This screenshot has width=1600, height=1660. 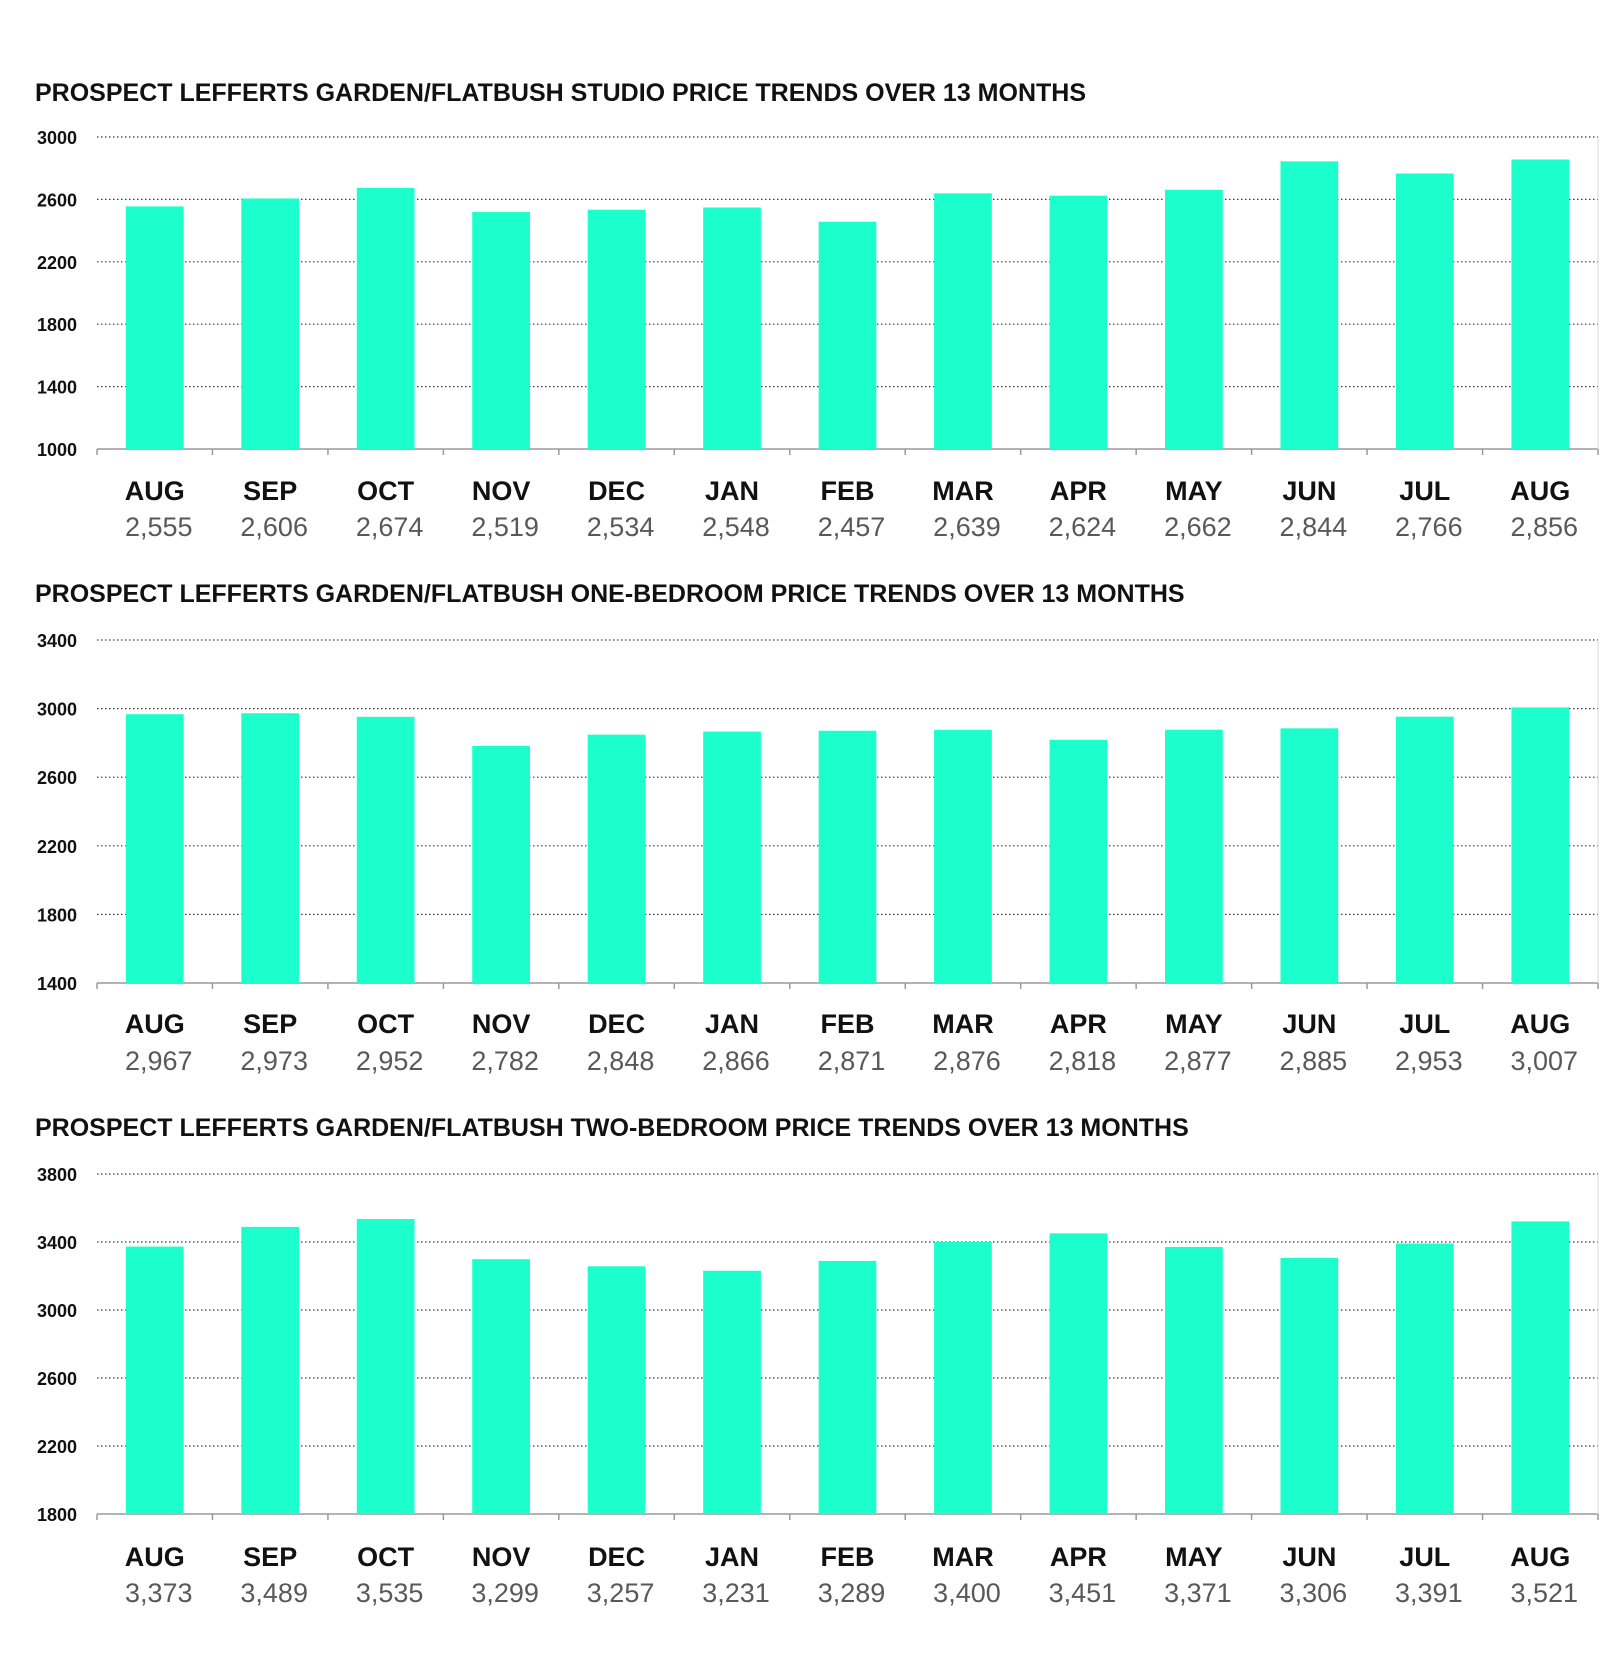 What do you see at coordinates (57, 1243) in the screenshot?
I see `y-tick-label: 3400` at bounding box center [57, 1243].